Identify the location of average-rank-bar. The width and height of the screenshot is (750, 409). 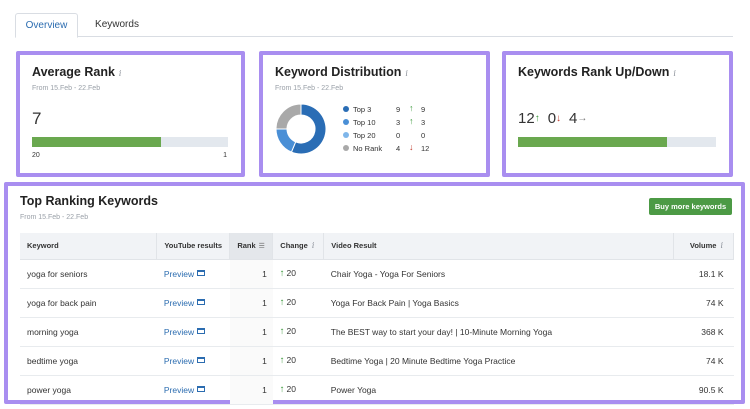
(130, 142).